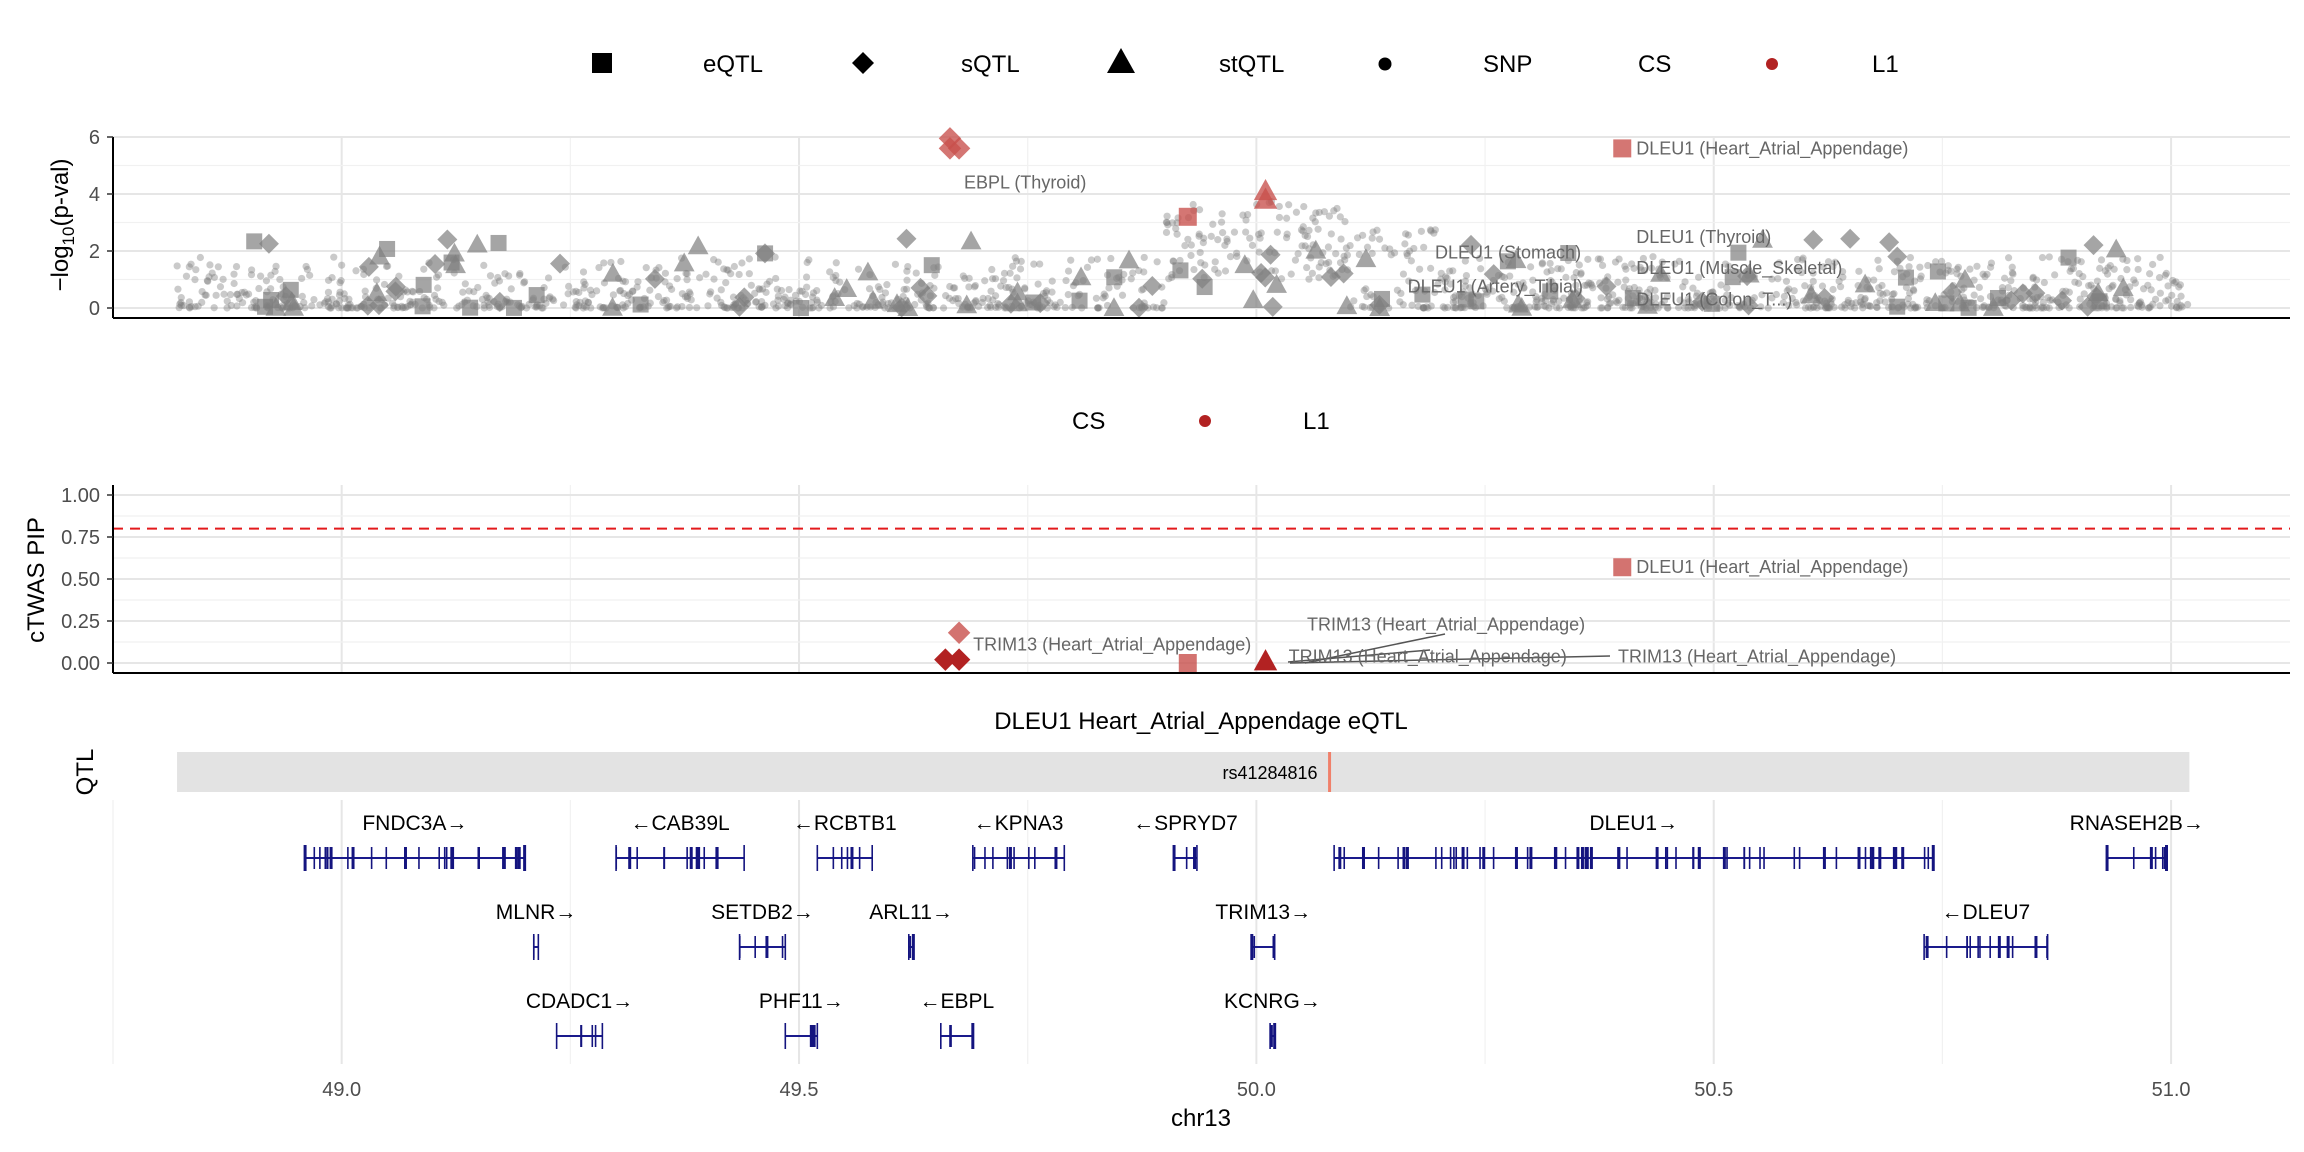  What do you see at coordinates (1025, 183) in the screenshot?
I see `qtl-annotation-label: EBPL (Thyroid)` at bounding box center [1025, 183].